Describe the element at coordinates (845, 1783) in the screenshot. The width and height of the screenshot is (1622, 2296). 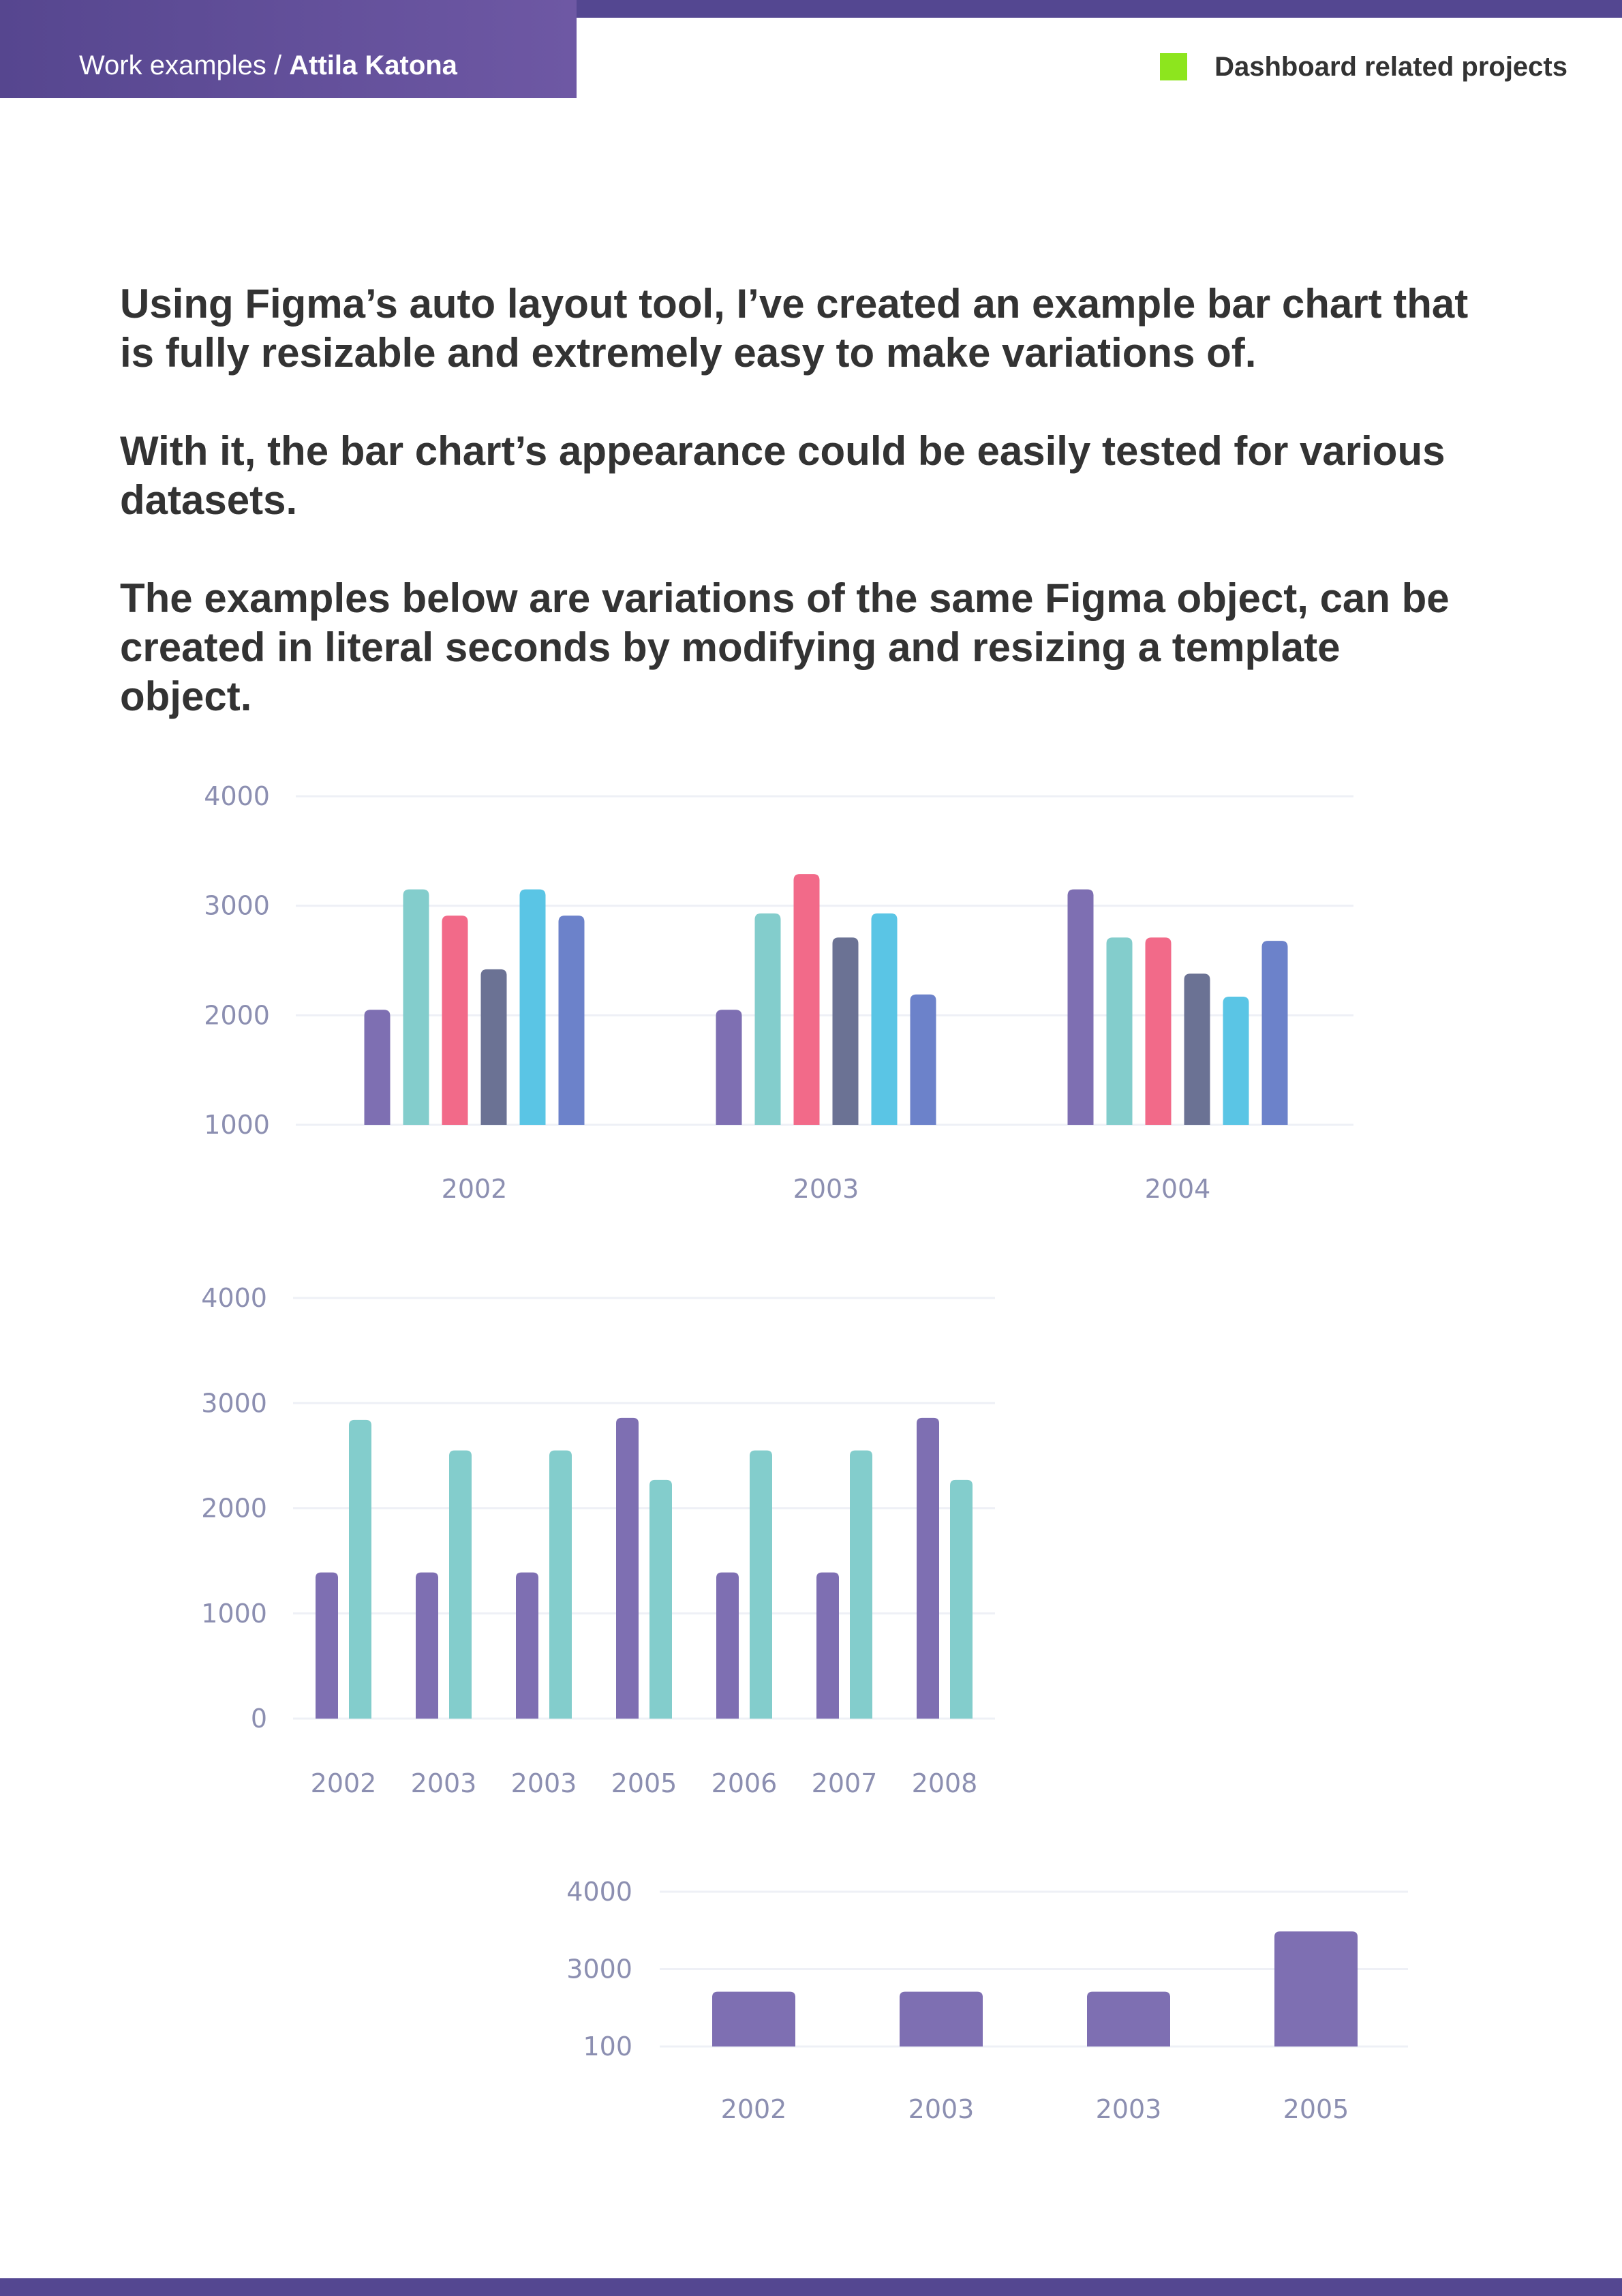
I see `x-tick-label: 2007` at that location.